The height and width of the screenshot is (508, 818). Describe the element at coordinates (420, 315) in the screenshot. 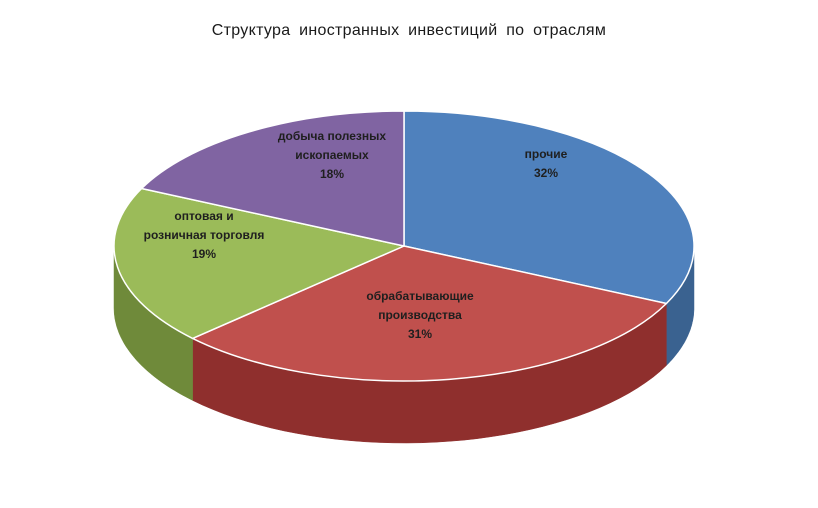

I see `slice-category-label: производства` at that location.